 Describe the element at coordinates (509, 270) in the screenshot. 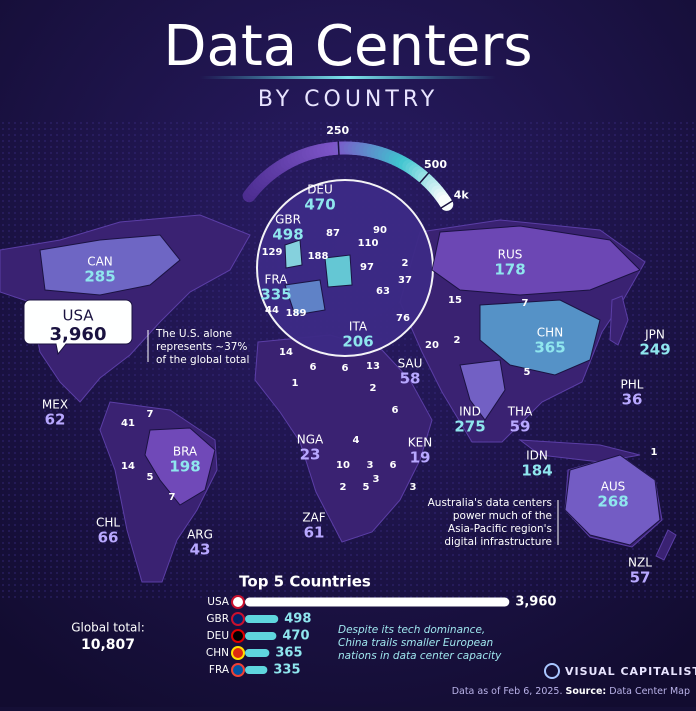

I see `country-value: 178` at that location.